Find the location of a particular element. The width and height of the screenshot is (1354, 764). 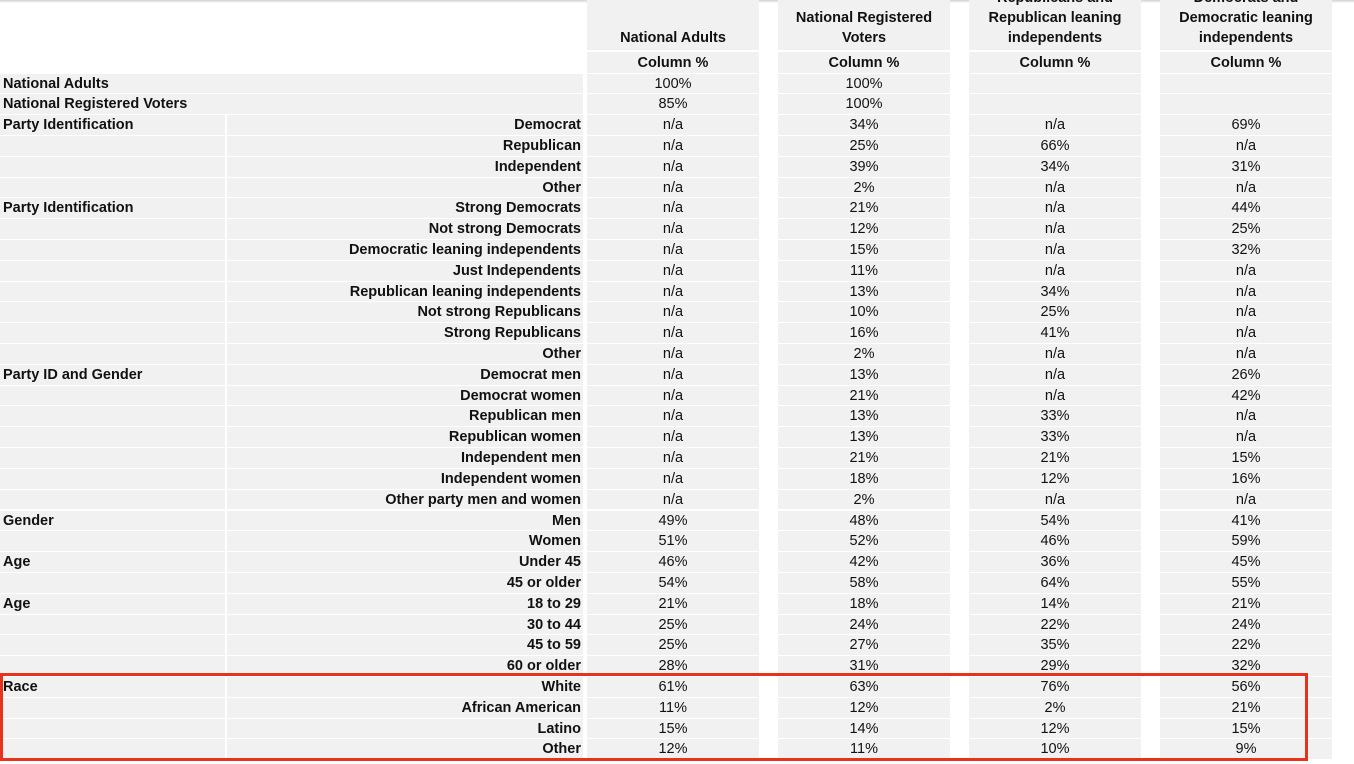

value-cell is located at coordinates (1246, 104).